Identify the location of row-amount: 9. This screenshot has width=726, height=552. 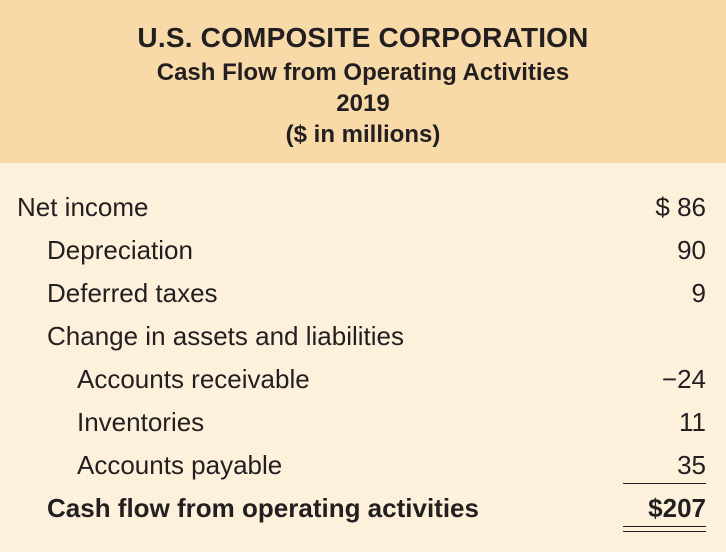
(698, 293).